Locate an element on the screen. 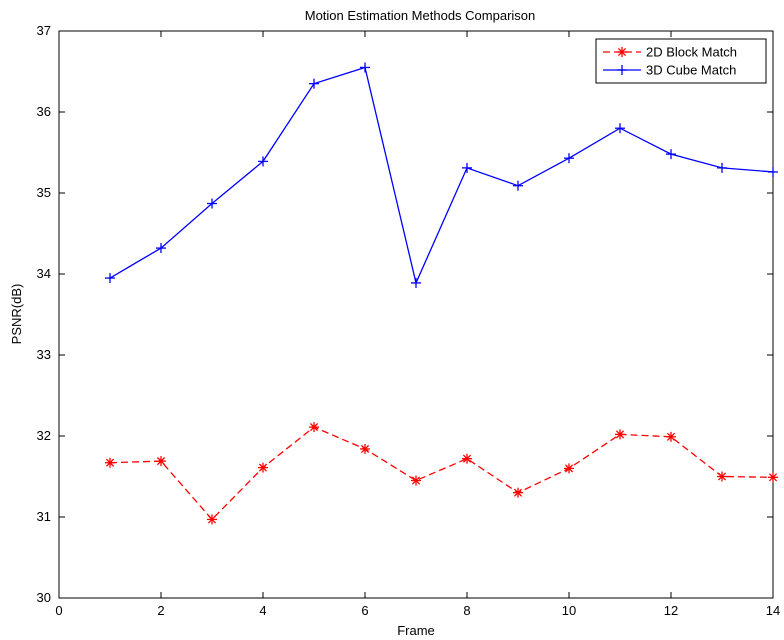 This screenshot has width=784, height=640. x-tick-label: 0 is located at coordinates (58, 610).